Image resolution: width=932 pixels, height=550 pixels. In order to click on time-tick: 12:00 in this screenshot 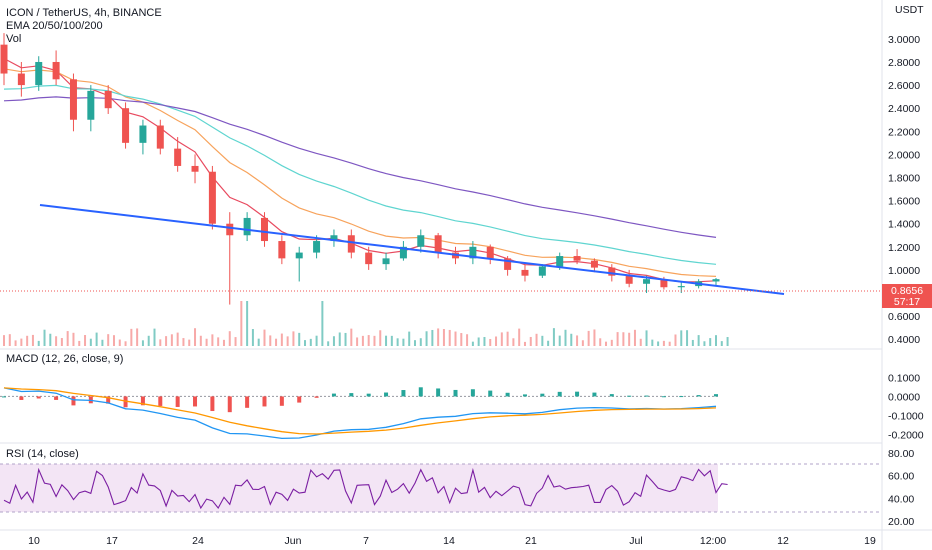, I will do `click(713, 541)`.